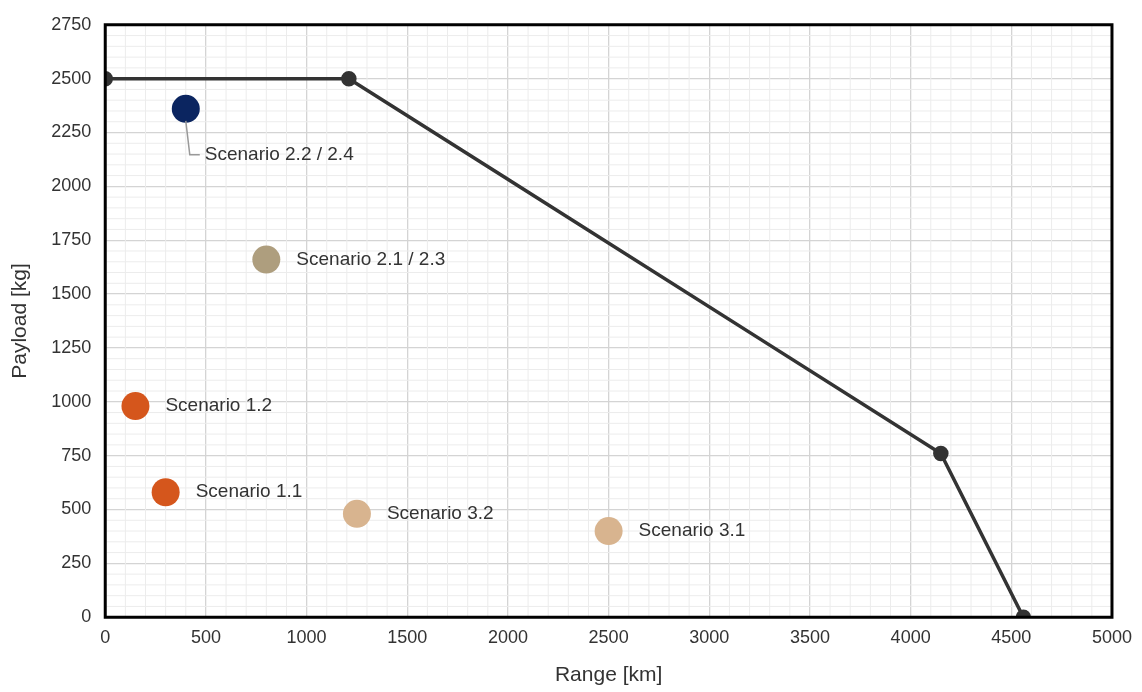 The height and width of the screenshot is (692, 1142). Describe the element at coordinates (205, 636) in the screenshot. I see `x-tick-label: 500` at that location.